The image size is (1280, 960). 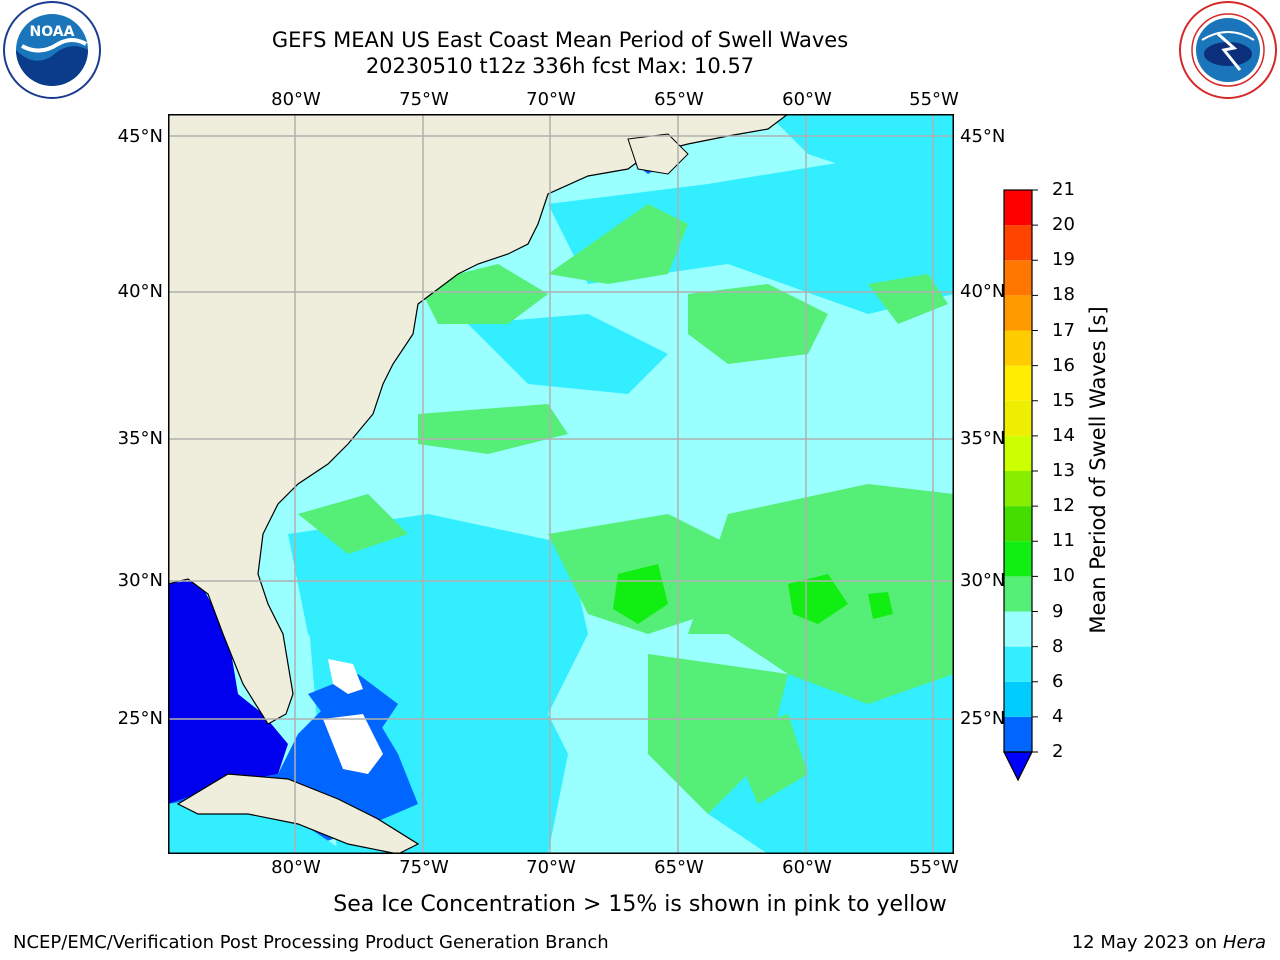 I want to click on lon-label-top: 65°W, so click(x=679, y=99).